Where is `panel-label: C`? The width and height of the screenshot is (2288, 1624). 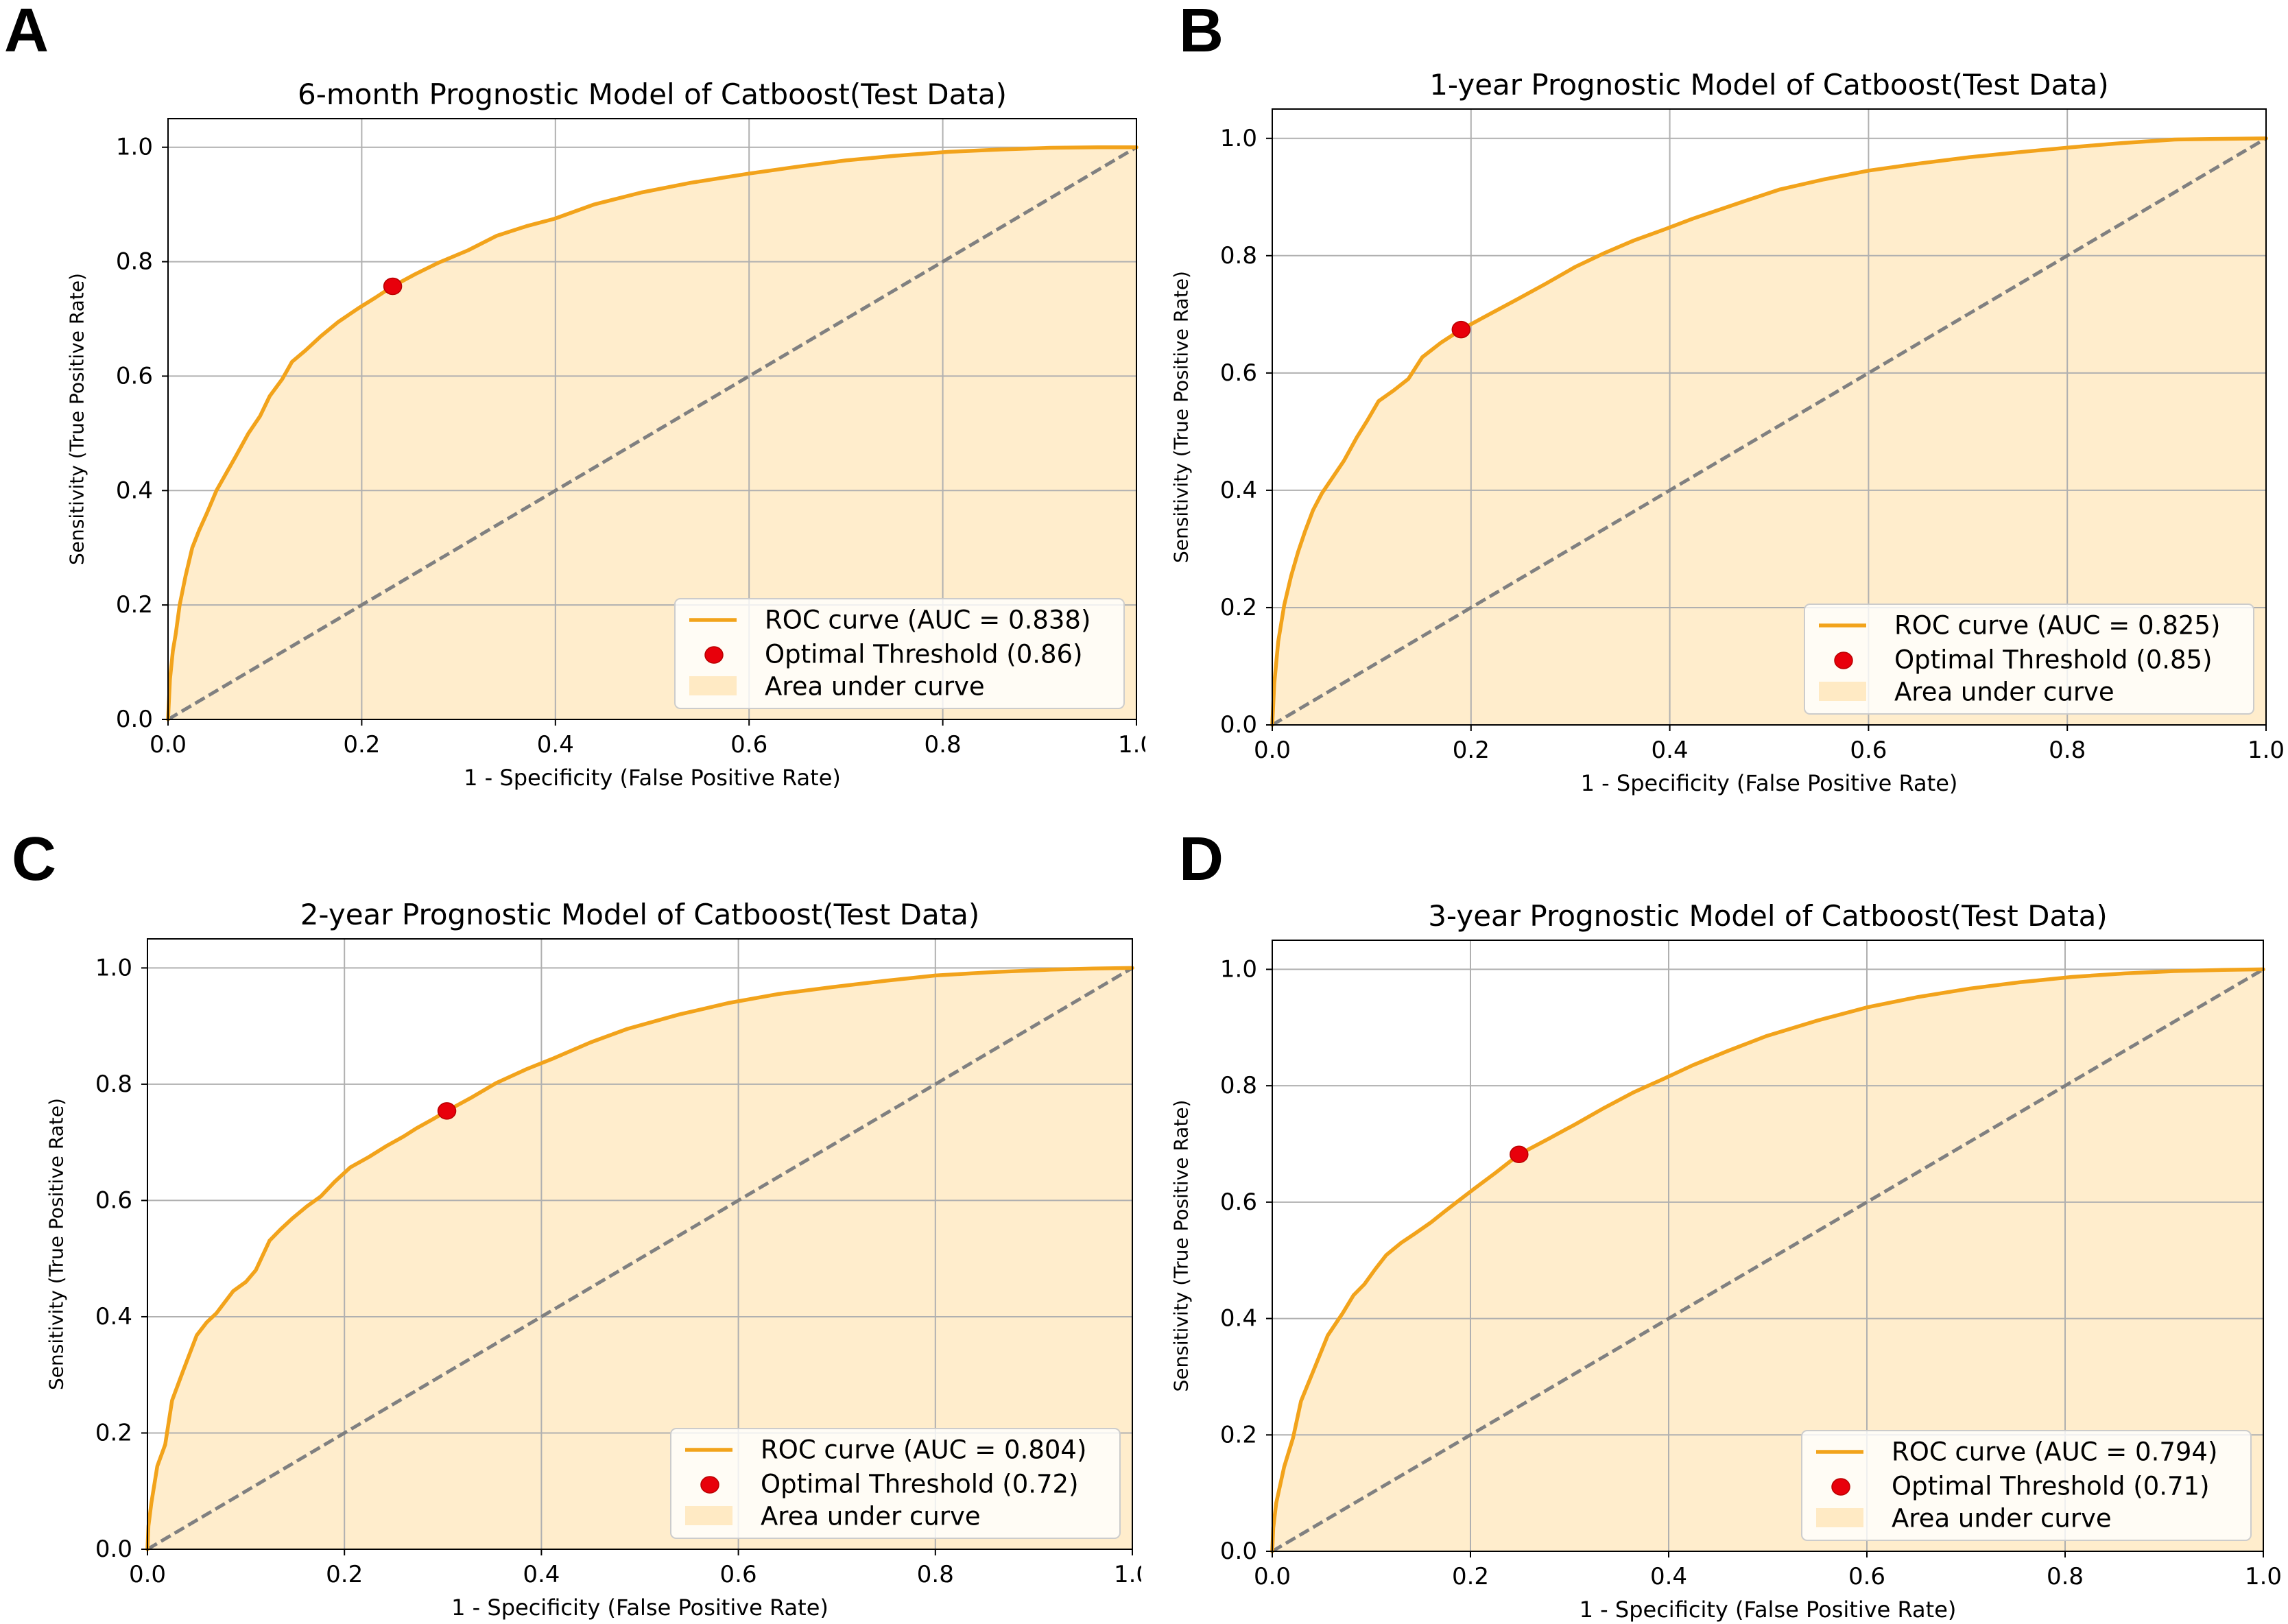
panel-label: C is located at coordinates (34, 860).